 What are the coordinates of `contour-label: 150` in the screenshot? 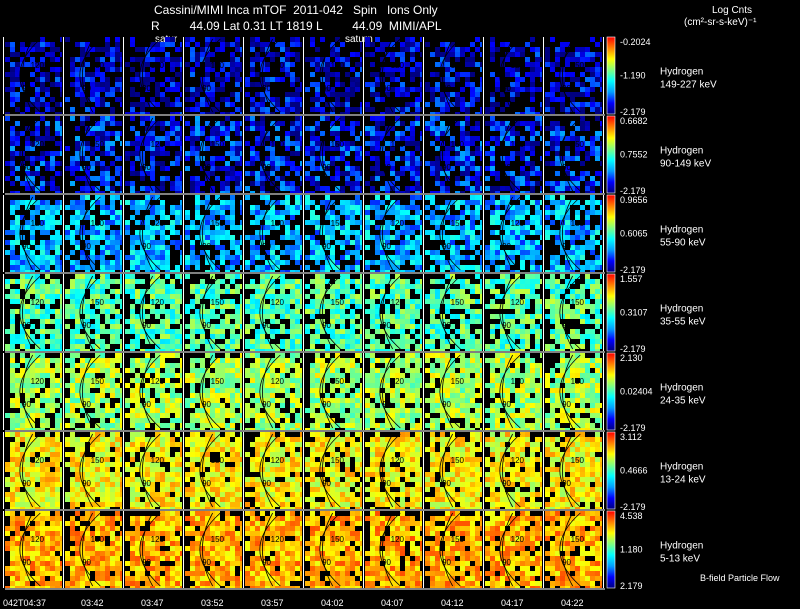 It's located at (218, 65).